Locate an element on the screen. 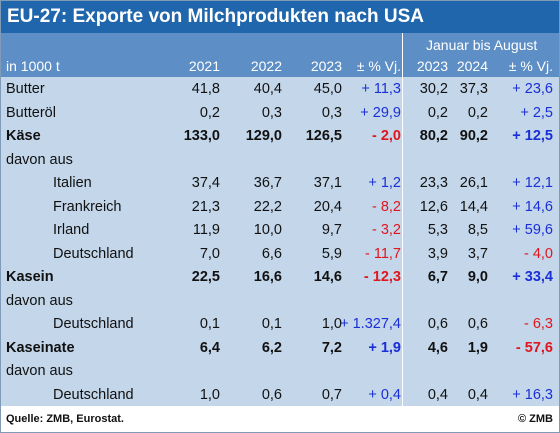 Image resolution: width=560 pixels, height=433 pixels. value-2022: 16,6 is located at coordinates (267, 277).